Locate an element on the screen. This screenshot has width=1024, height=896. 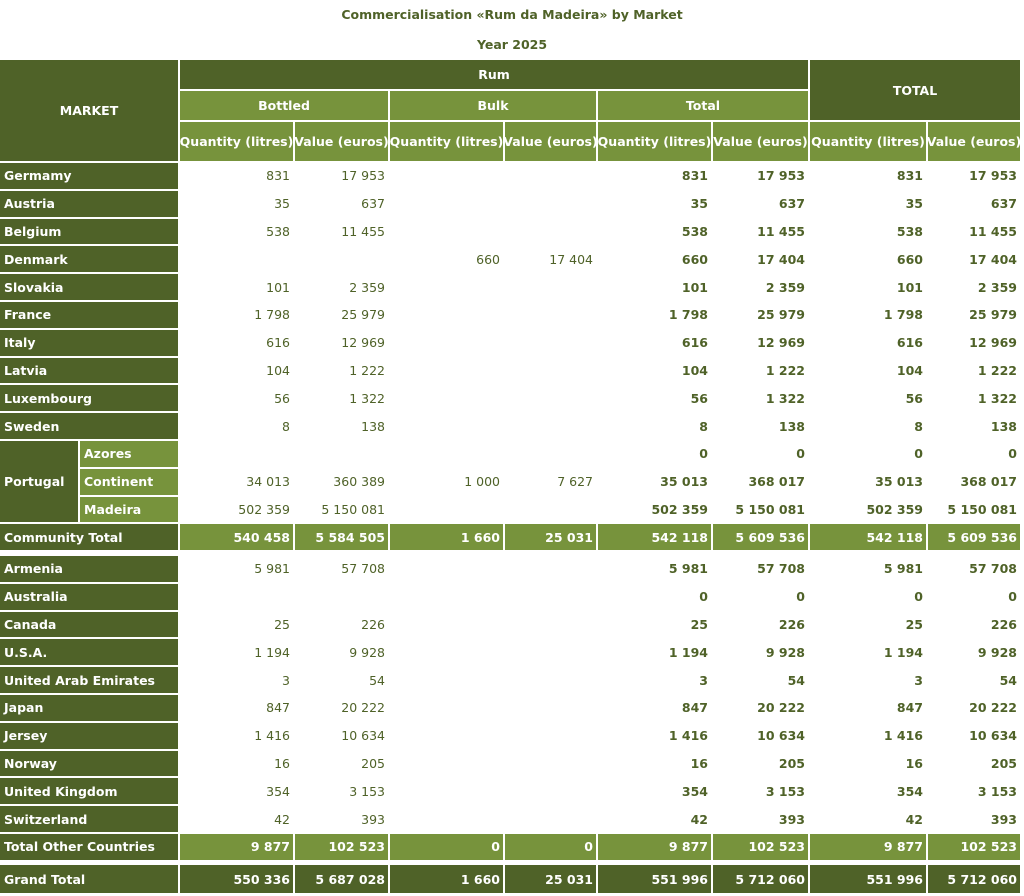
value-cell: 56 is located at coordinates (914, 398).